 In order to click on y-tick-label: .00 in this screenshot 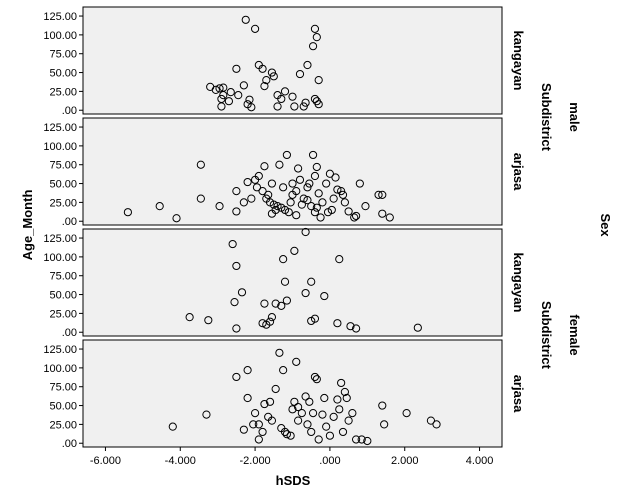, I will do `click(69, 444)`.